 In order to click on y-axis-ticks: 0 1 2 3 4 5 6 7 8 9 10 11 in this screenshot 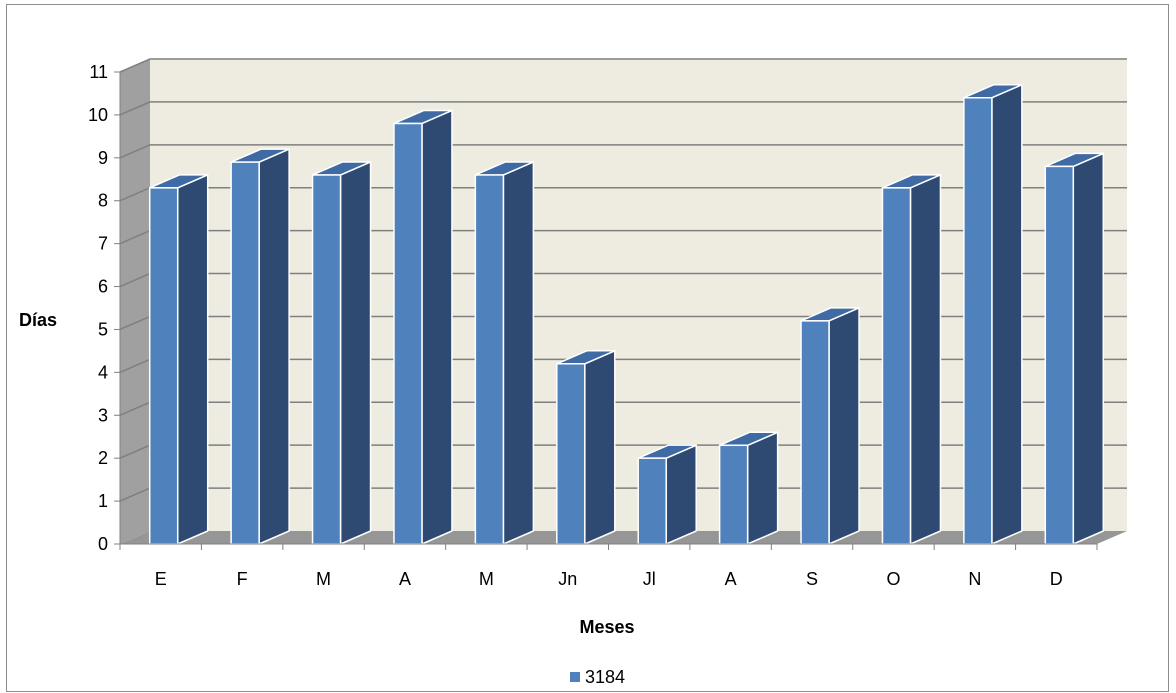, I will do `click(104, 308)`.